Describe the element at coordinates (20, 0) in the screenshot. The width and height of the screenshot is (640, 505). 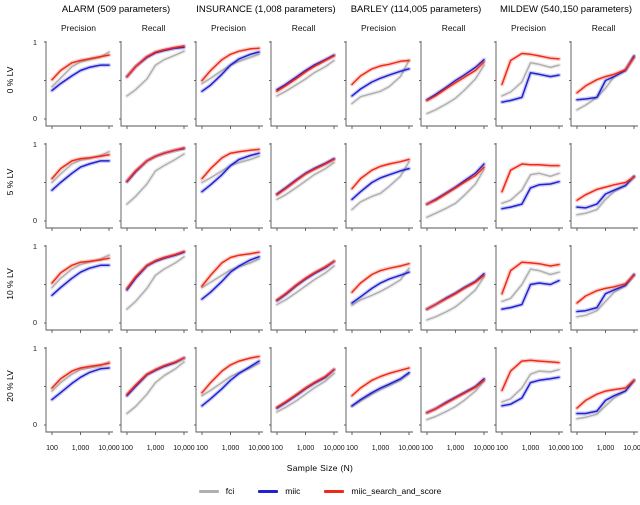
I see `header-spacer` at that location.